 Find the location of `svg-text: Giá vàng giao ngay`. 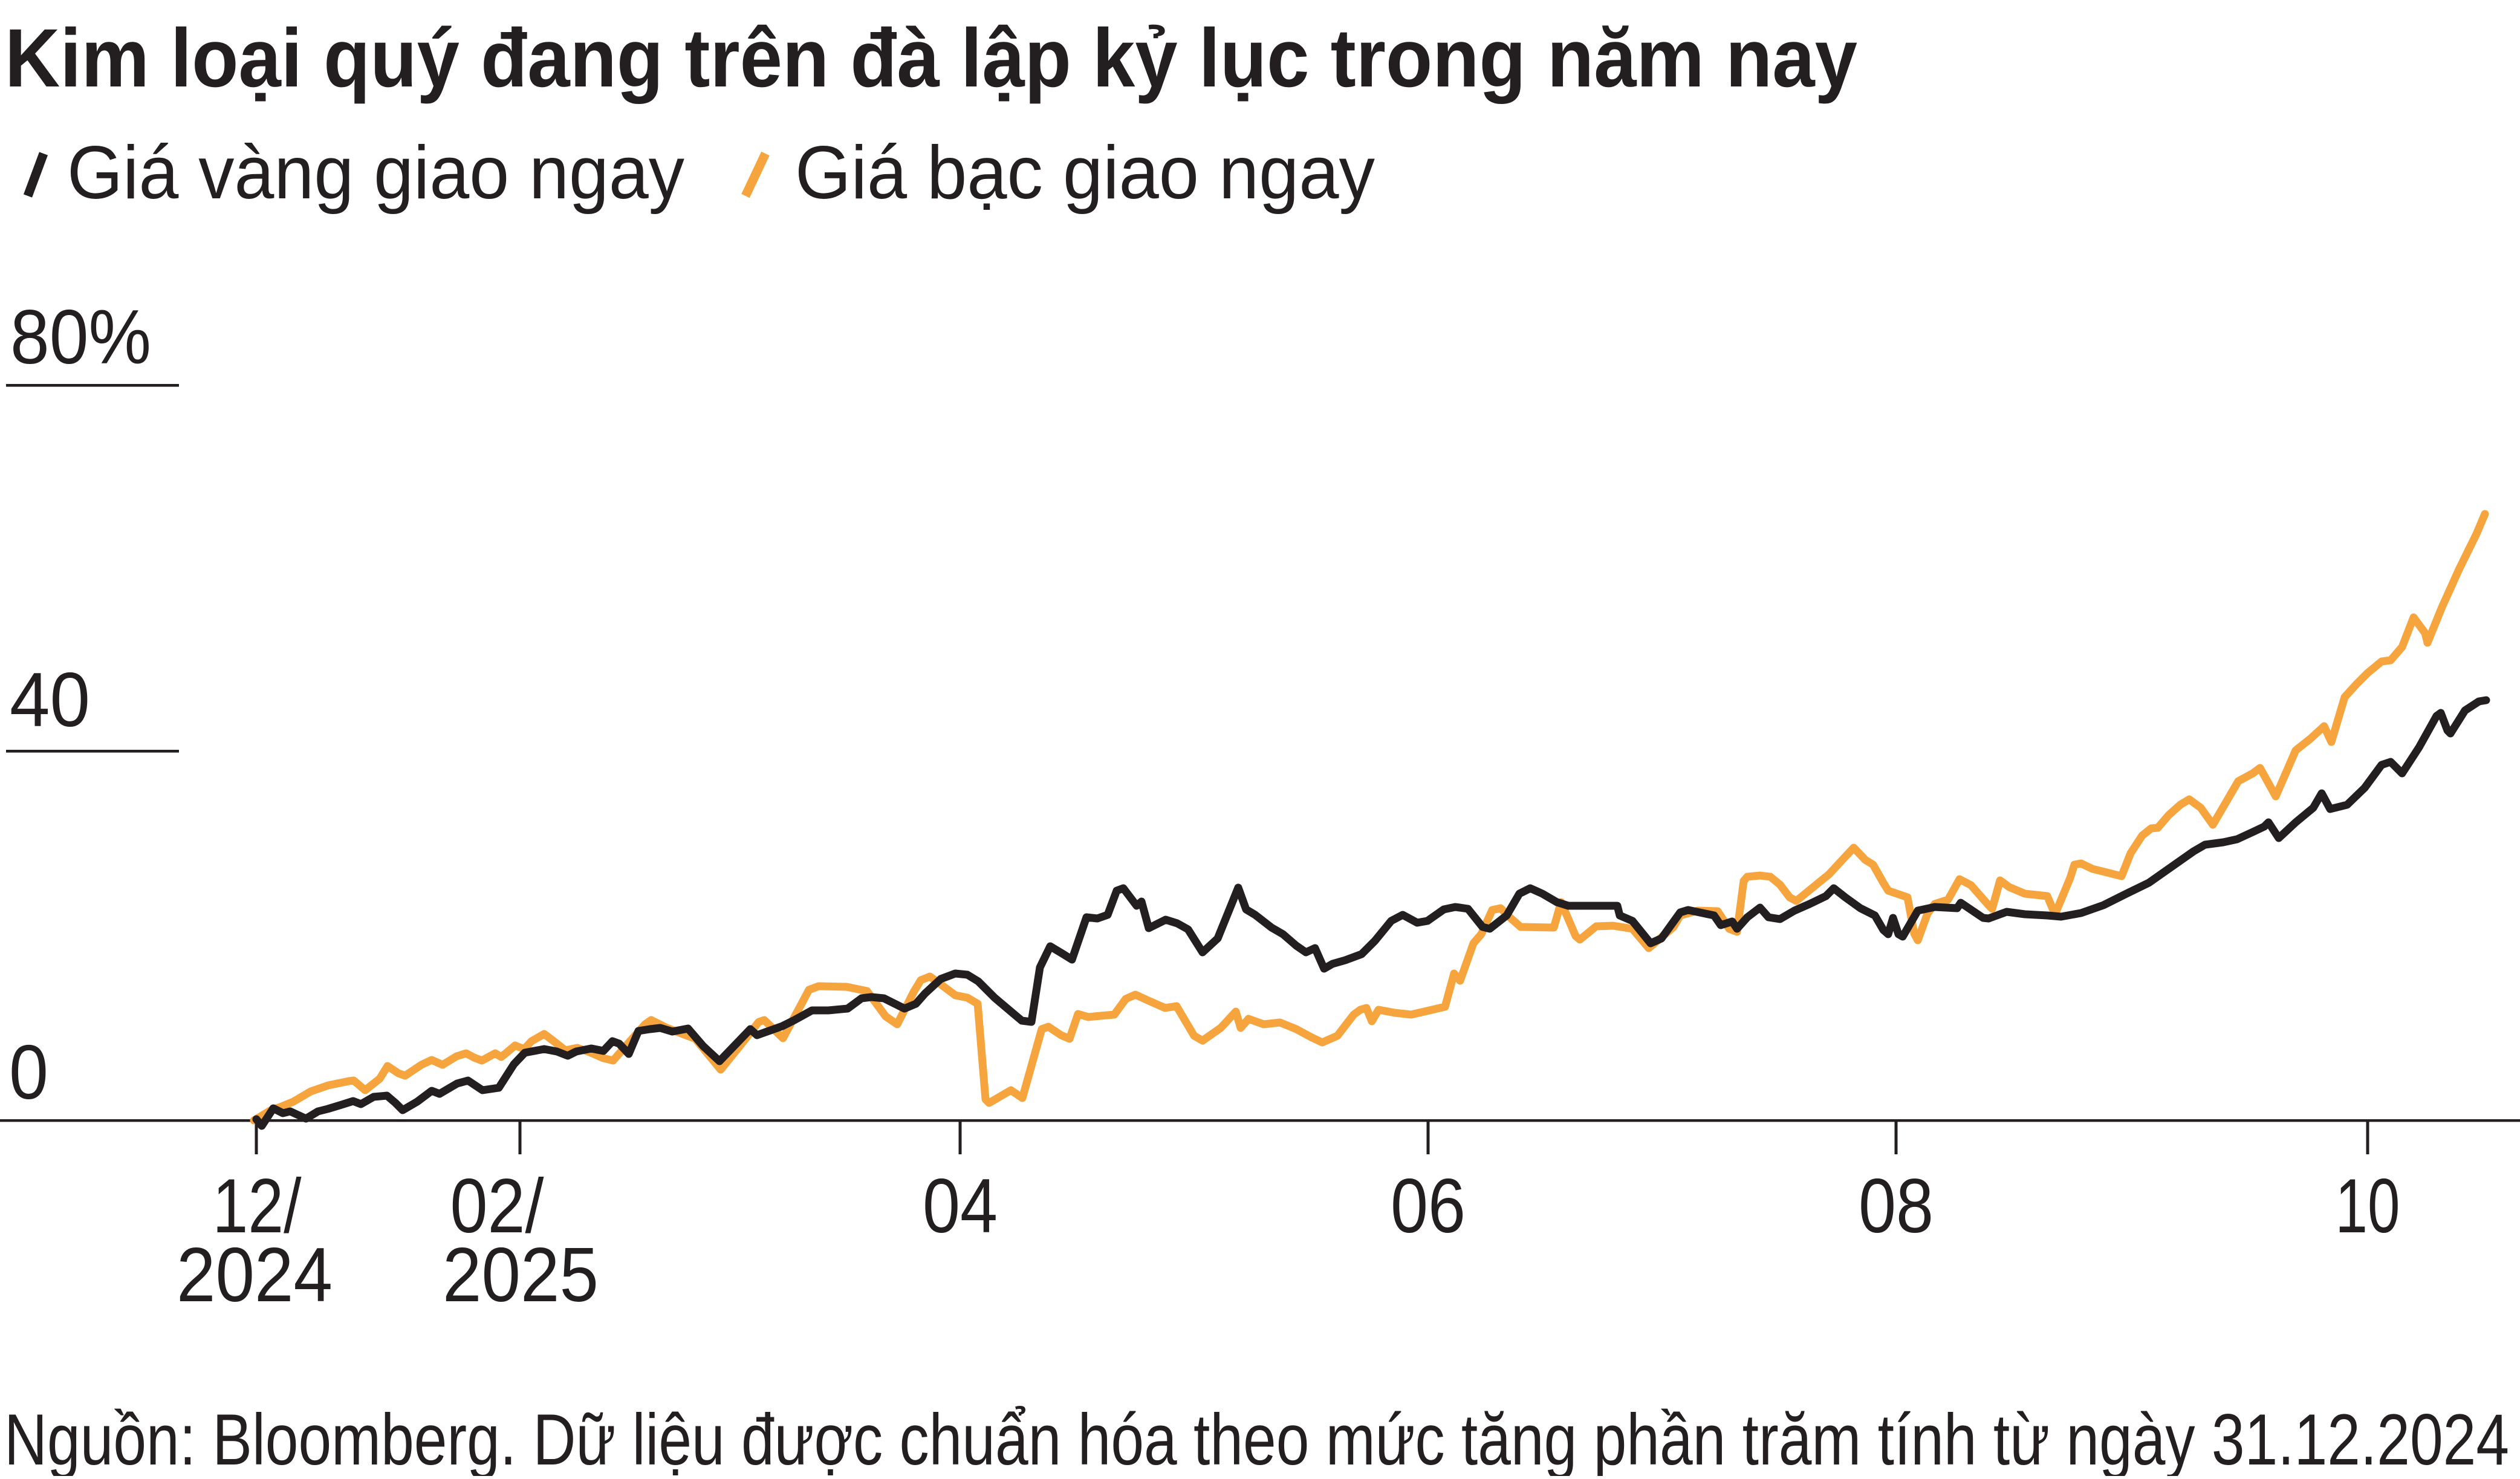

svg-text: Giá vàng giao ngay is located at coordinates (375, 173).